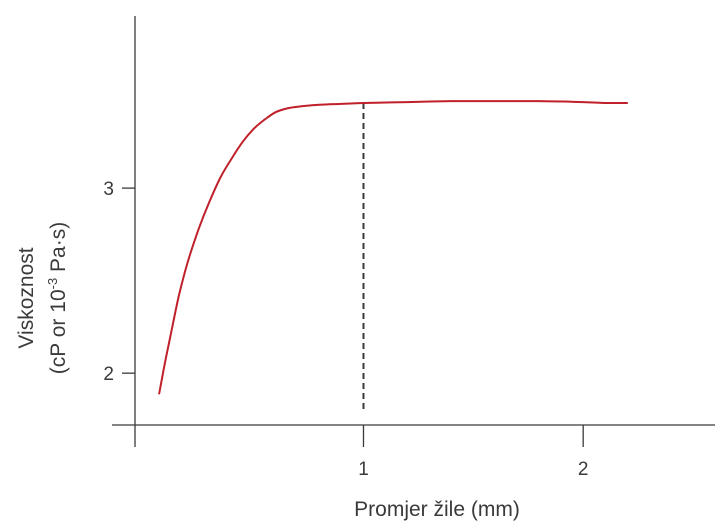  What do you see at coordinates (52, 284) in the screenshot?
I see `y-axis-unit-exponent: -3` at bounding box center [52, 284].